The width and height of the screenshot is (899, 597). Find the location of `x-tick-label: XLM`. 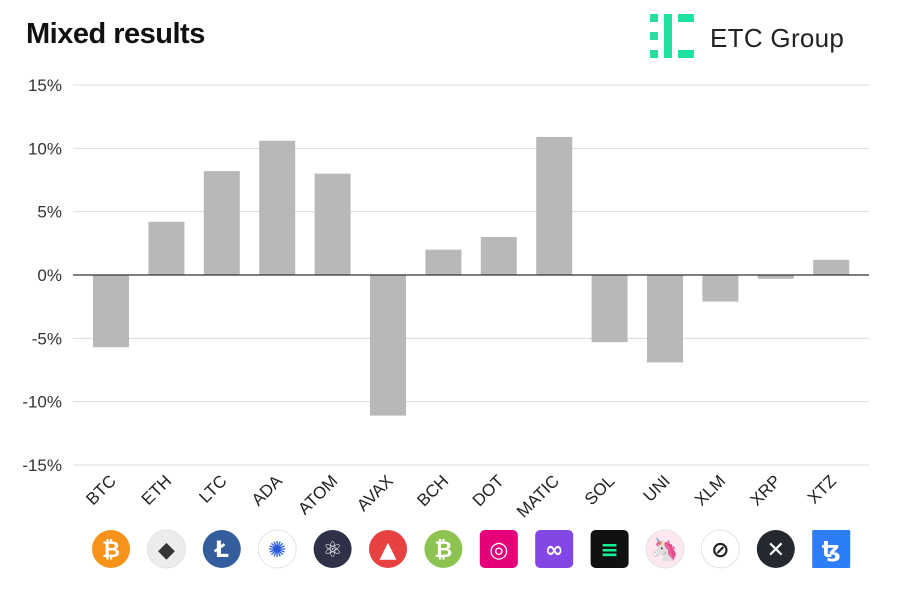

x-tick-label: XLM is located at coordinates (710, 490).